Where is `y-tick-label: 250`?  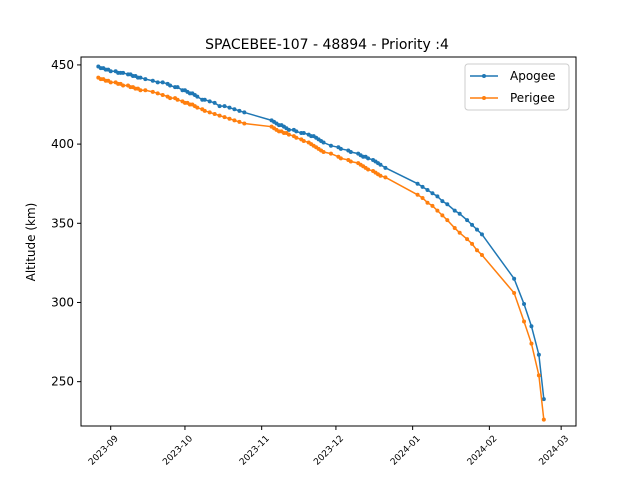
y-tick-label: 250 is located at coordinates (62, 382).